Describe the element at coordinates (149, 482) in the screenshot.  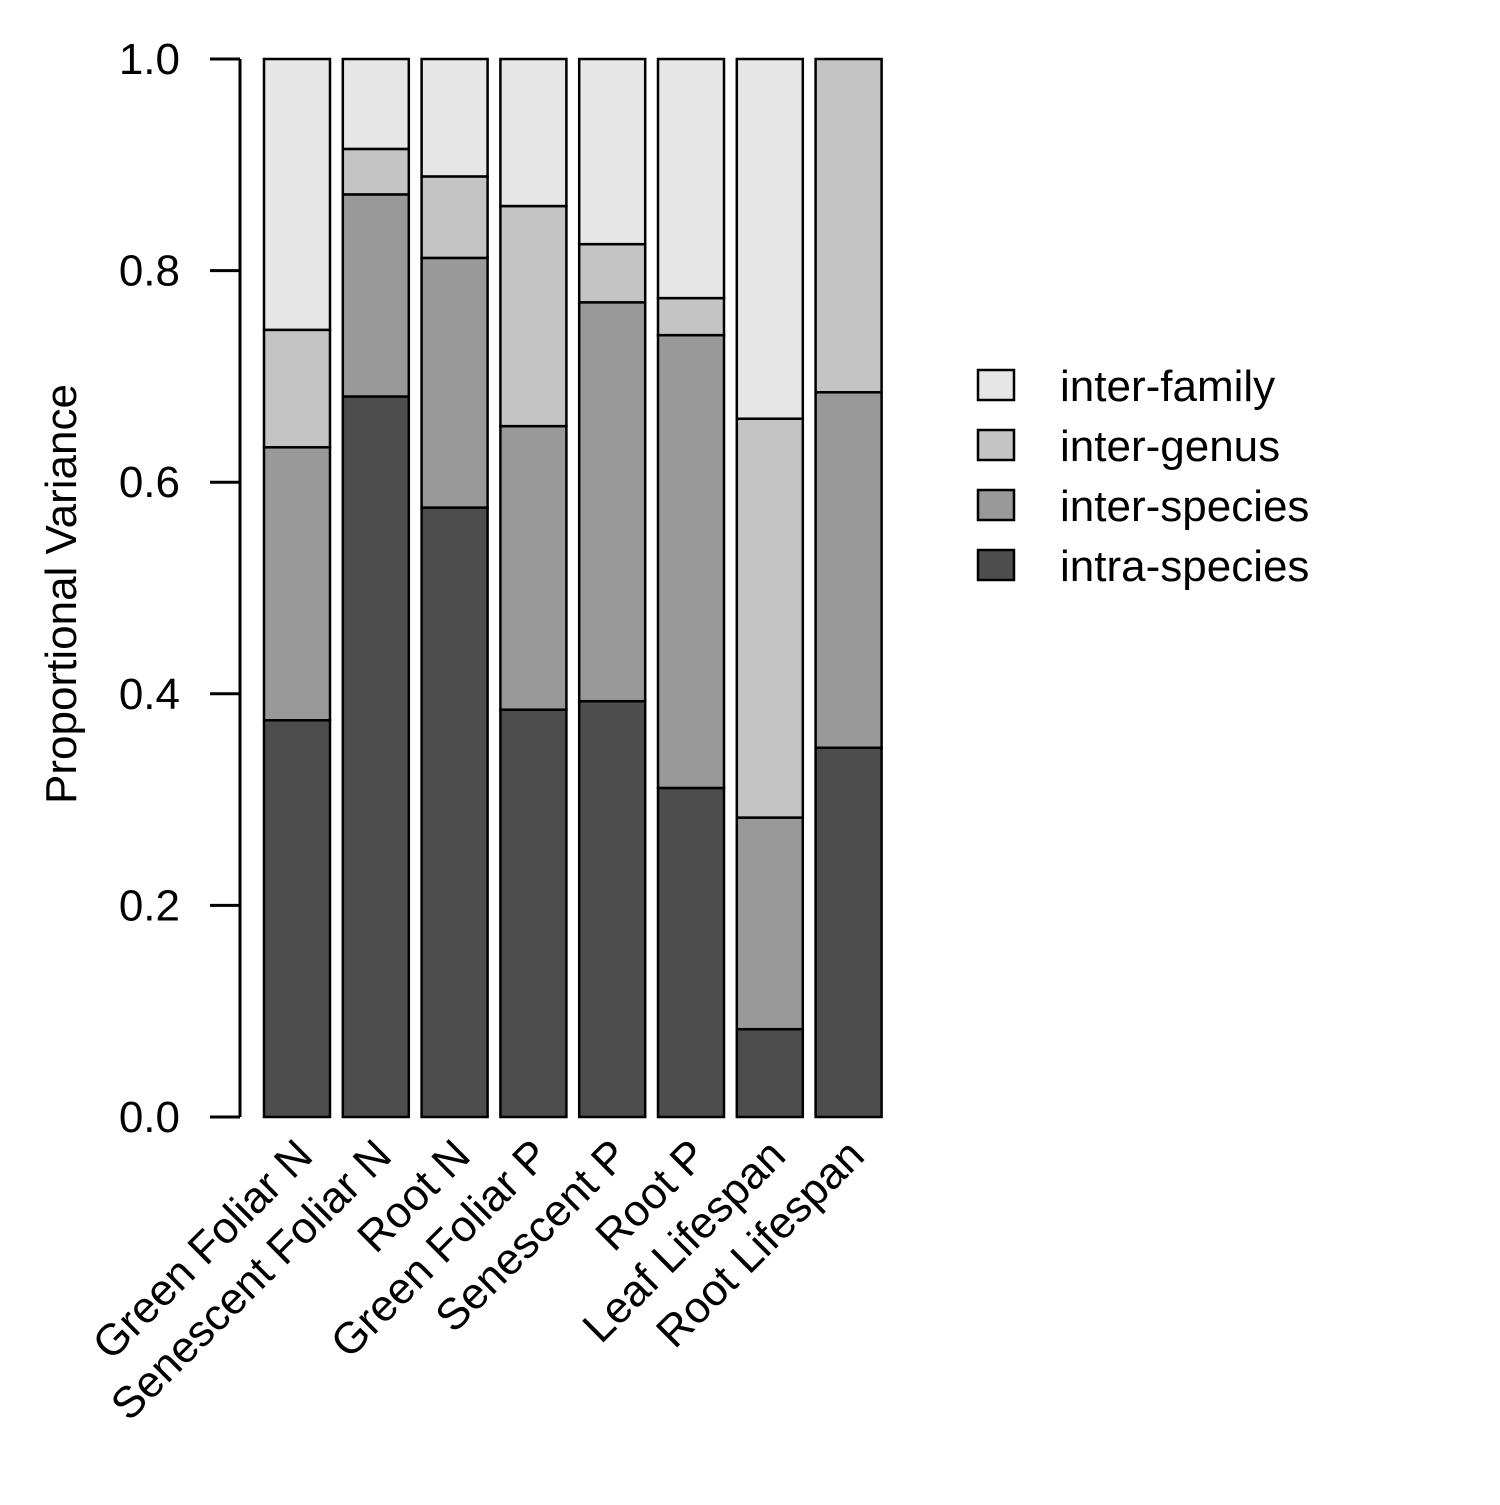
I see `y-tick-label: 0.6` at that location.